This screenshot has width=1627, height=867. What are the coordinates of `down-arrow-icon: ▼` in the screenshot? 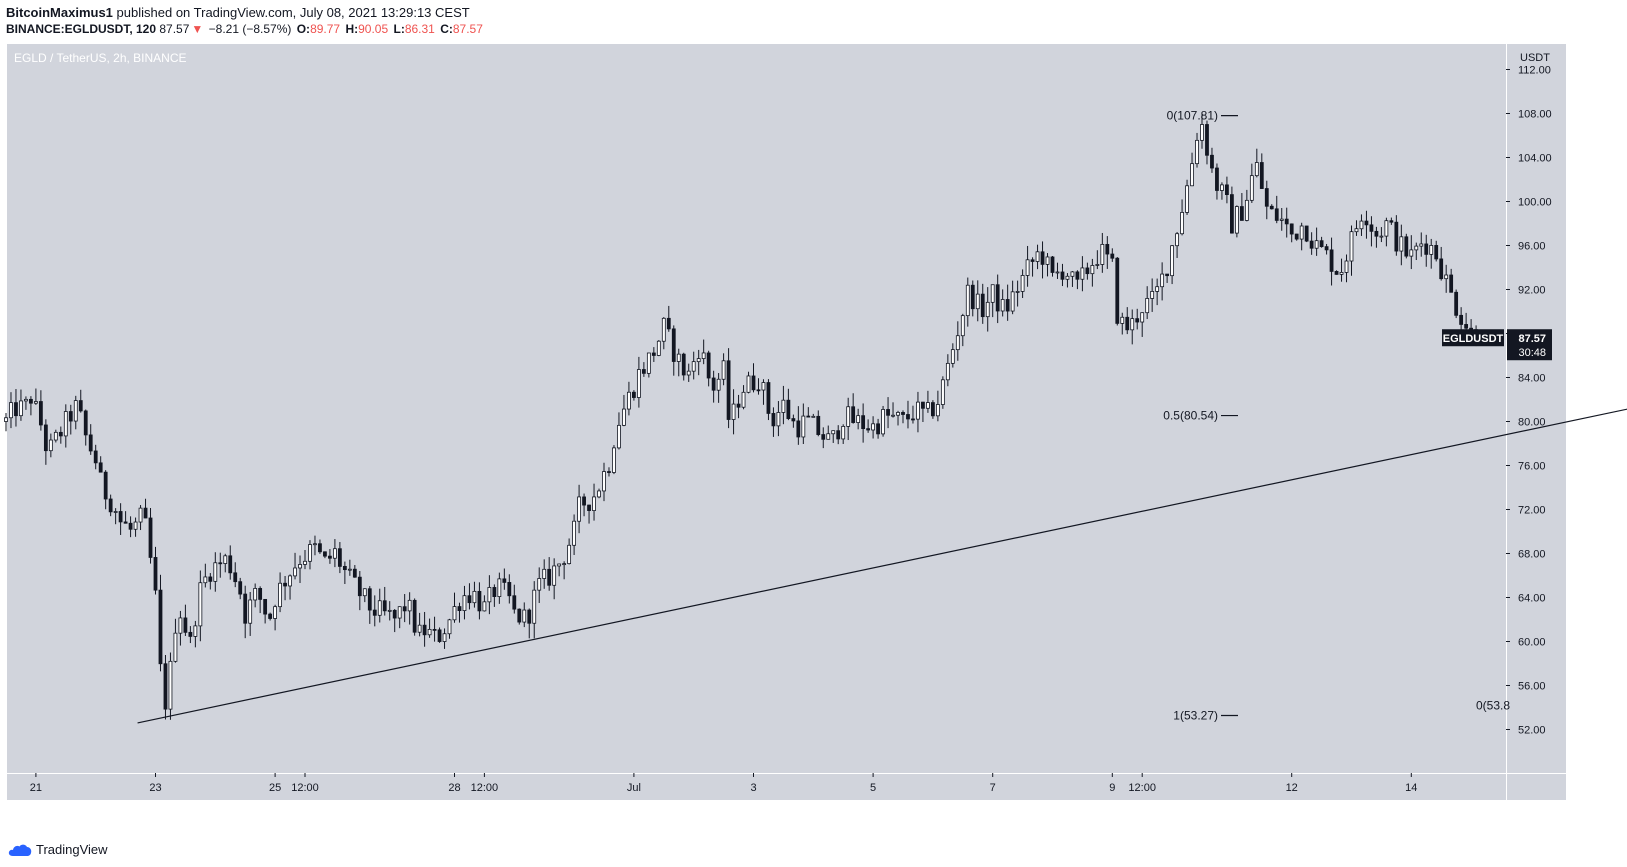 It's located at (197, 29).